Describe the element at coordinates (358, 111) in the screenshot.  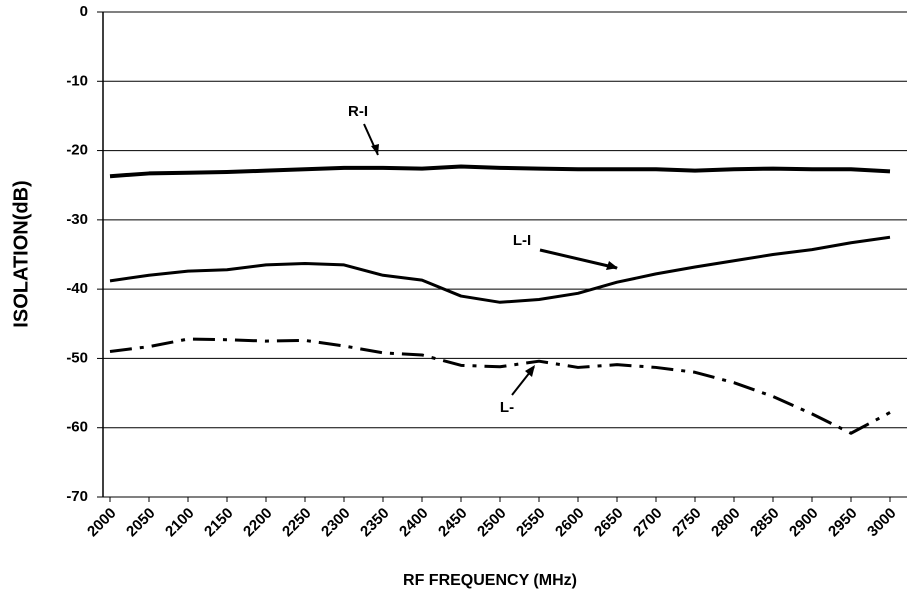
I see `annotation-r-i: R-I` at that location.